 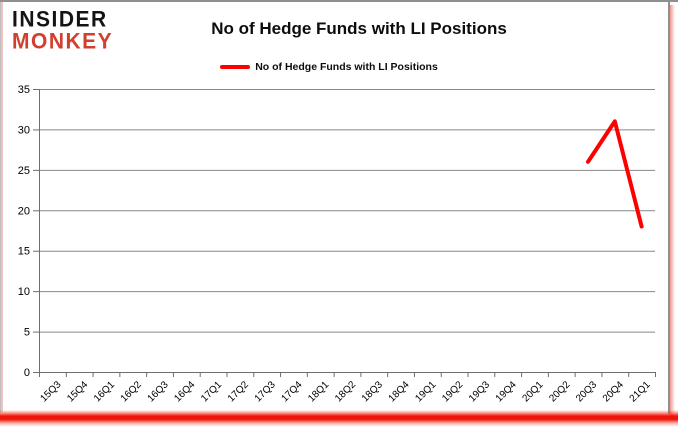 What do you see at coordinates (27, 373) in the screenshot?
I see `y-tick-label: 0` at bounding box center [27, 373].